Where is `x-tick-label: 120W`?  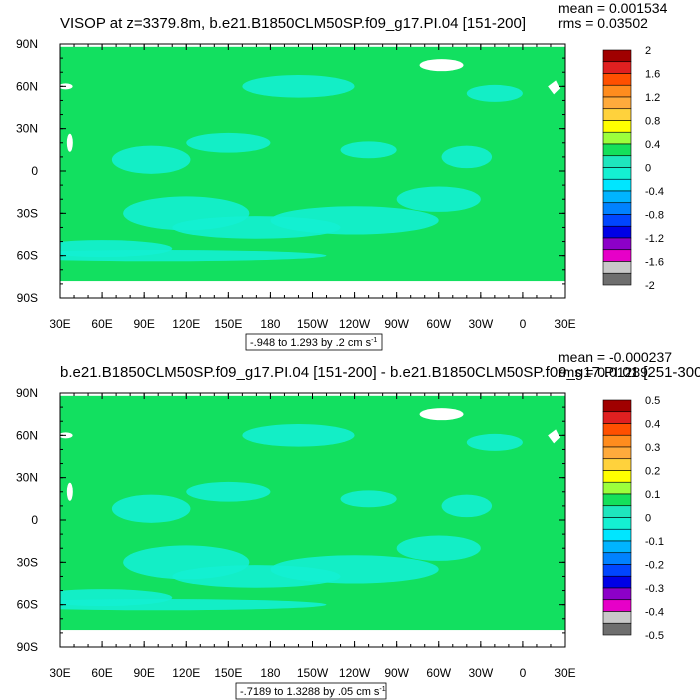 x-tick-label: 120W is located at coordinates (355, 673).